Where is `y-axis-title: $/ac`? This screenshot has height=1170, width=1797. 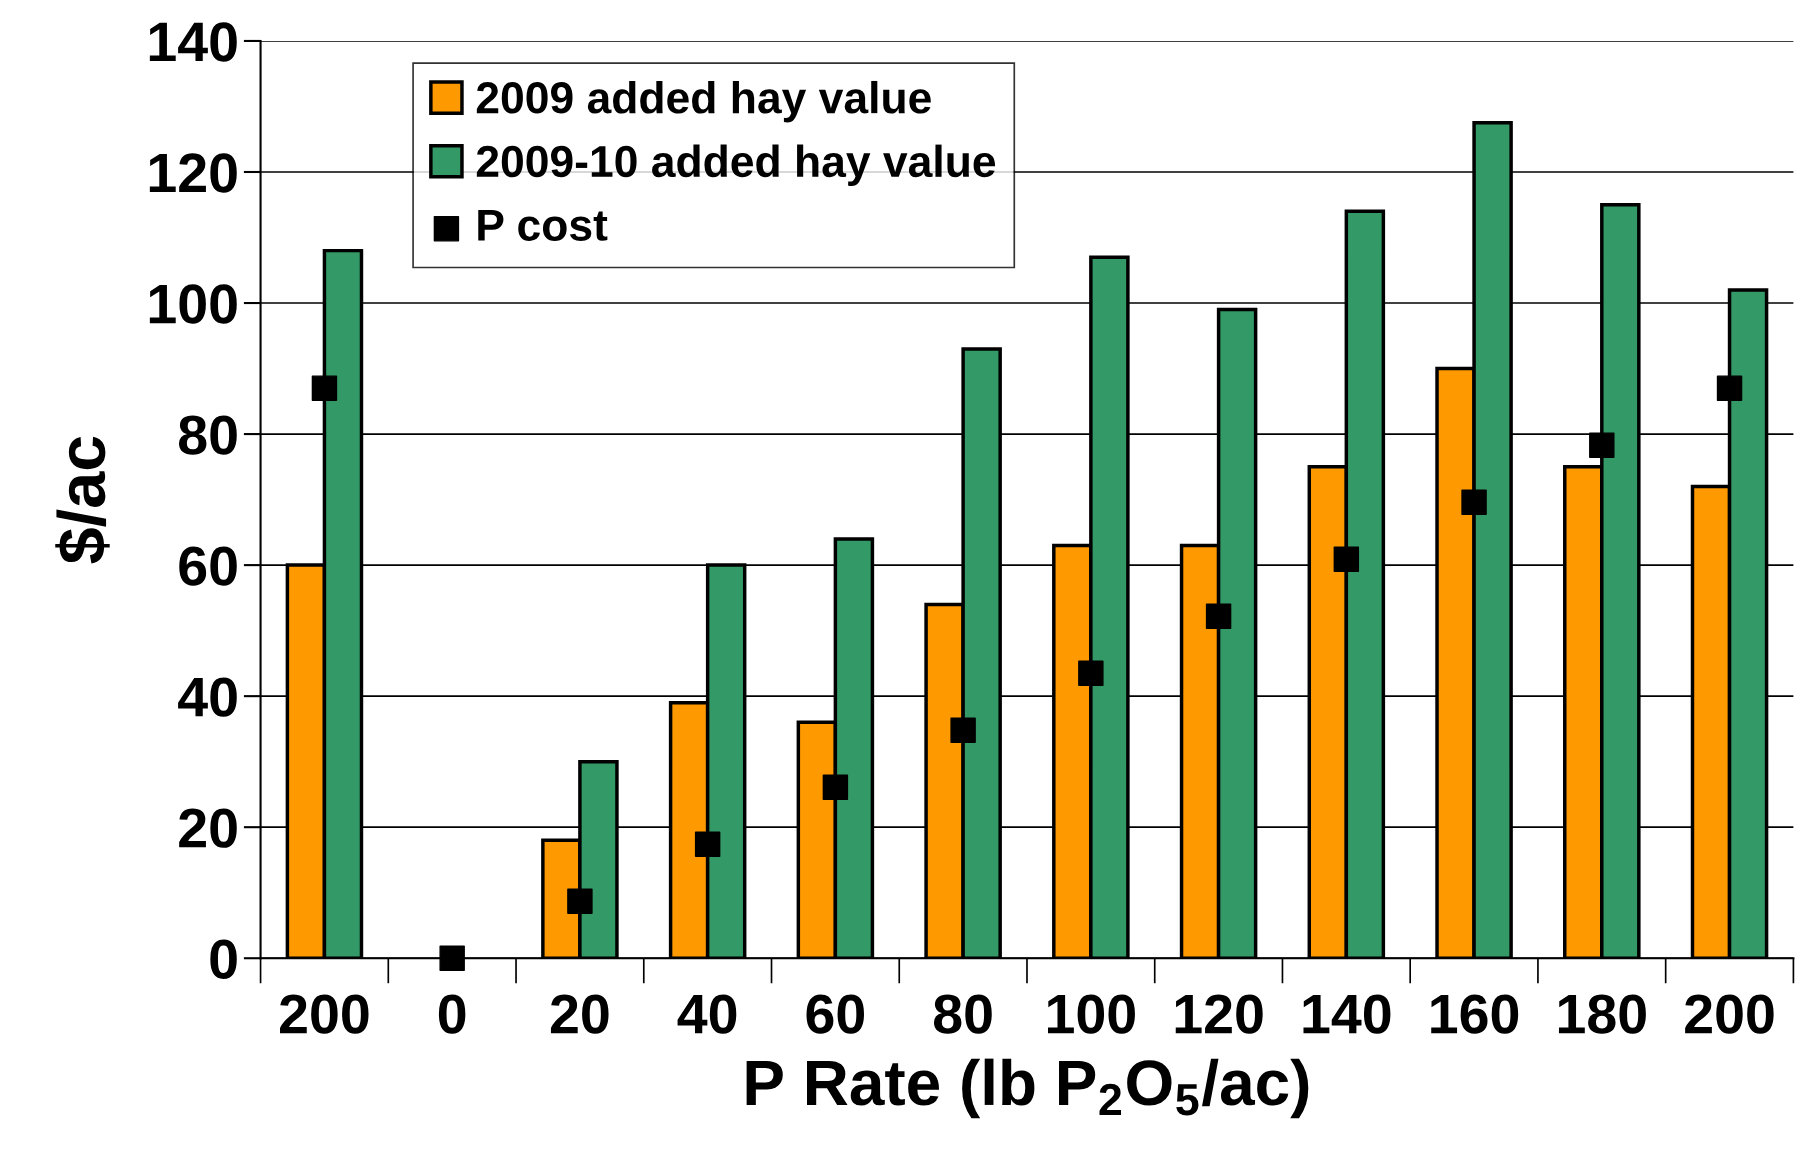 y-axis-title: $/ac is located at coordinates (82, 500).